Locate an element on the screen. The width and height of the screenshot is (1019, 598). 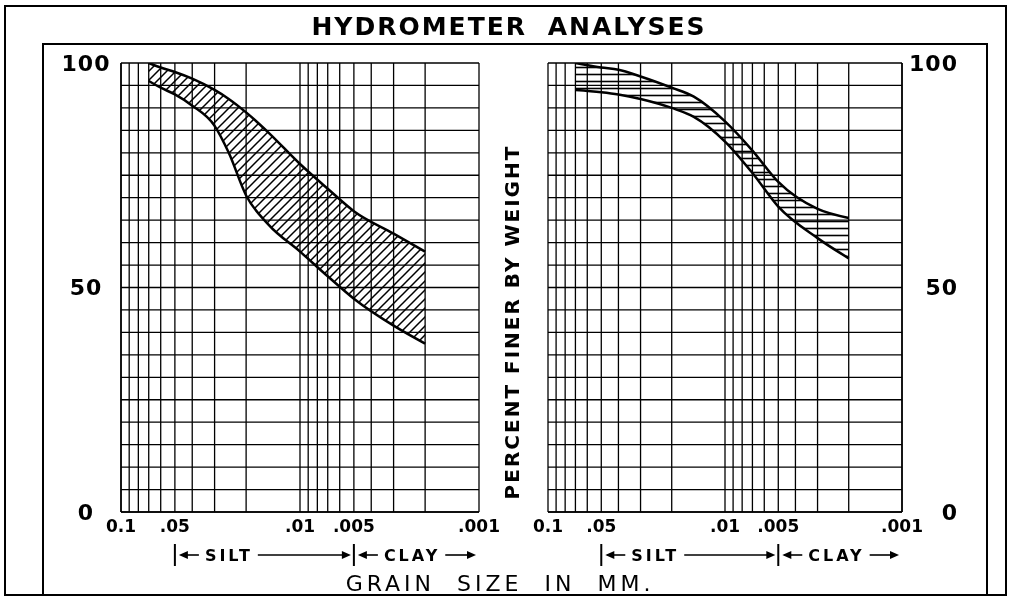
y-axis-title: PERCENT FINER BY WEIGHT is located at coordinates (512, 322).